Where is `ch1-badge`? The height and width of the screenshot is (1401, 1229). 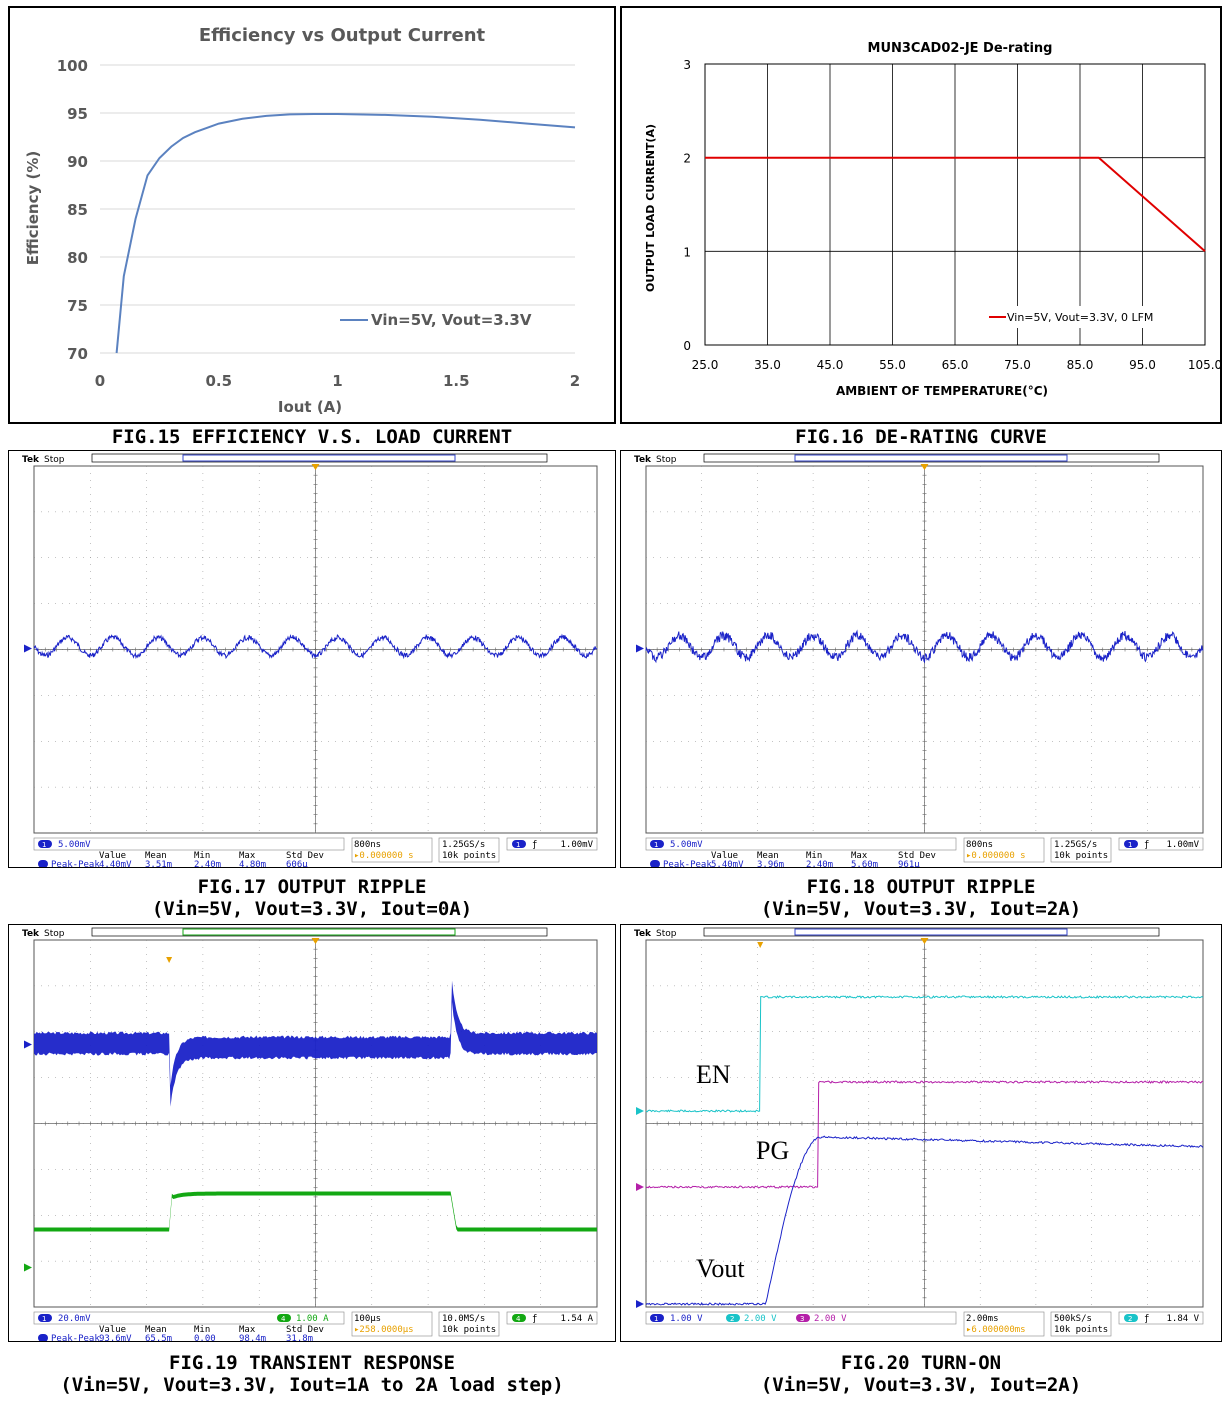
ch1-badge is located at coordinates (45, 1318).